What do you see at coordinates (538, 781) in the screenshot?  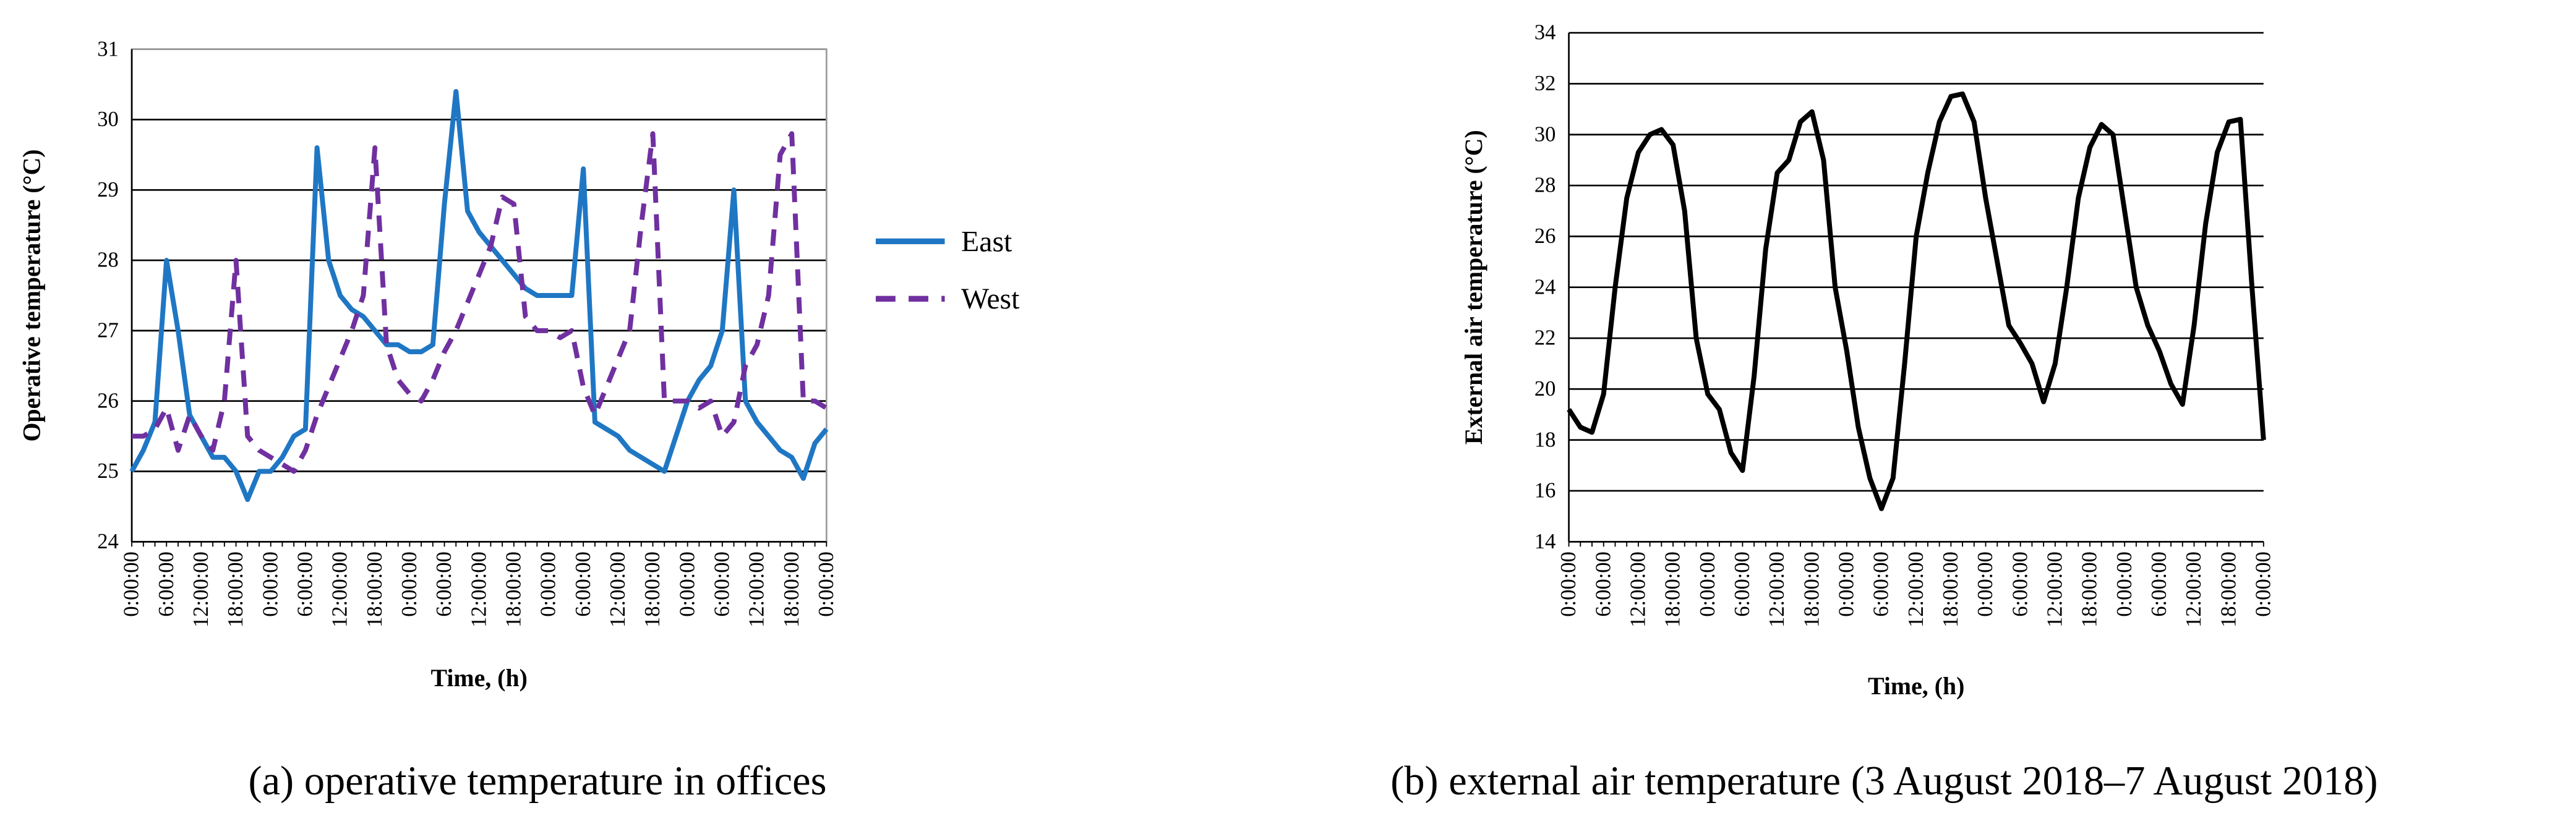 I see `caption: (a) operative temperature in offices` at bounding box center [538, 781].